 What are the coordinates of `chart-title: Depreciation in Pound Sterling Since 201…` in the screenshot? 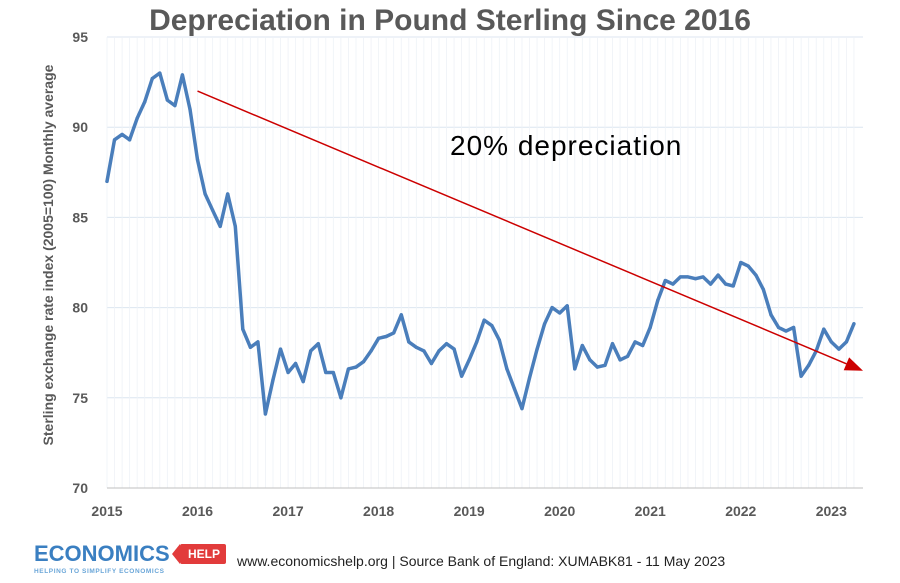 It's located at (450, 20).